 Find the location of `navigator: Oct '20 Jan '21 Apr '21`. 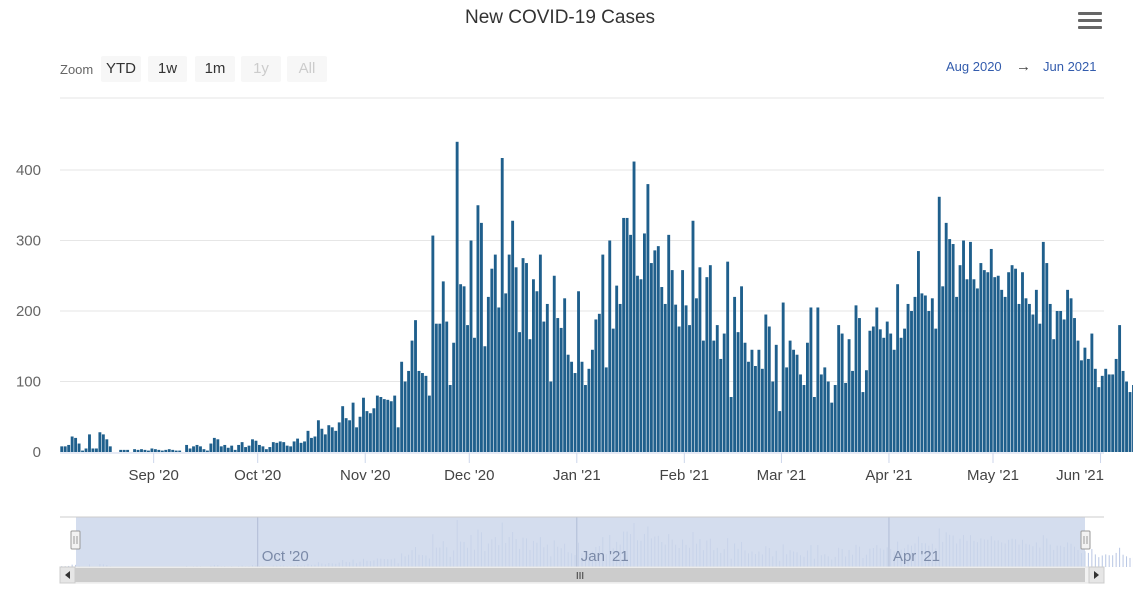

navigator: Oct '20 Jan '21 Apr '21 is located at coordinates (596, 541).